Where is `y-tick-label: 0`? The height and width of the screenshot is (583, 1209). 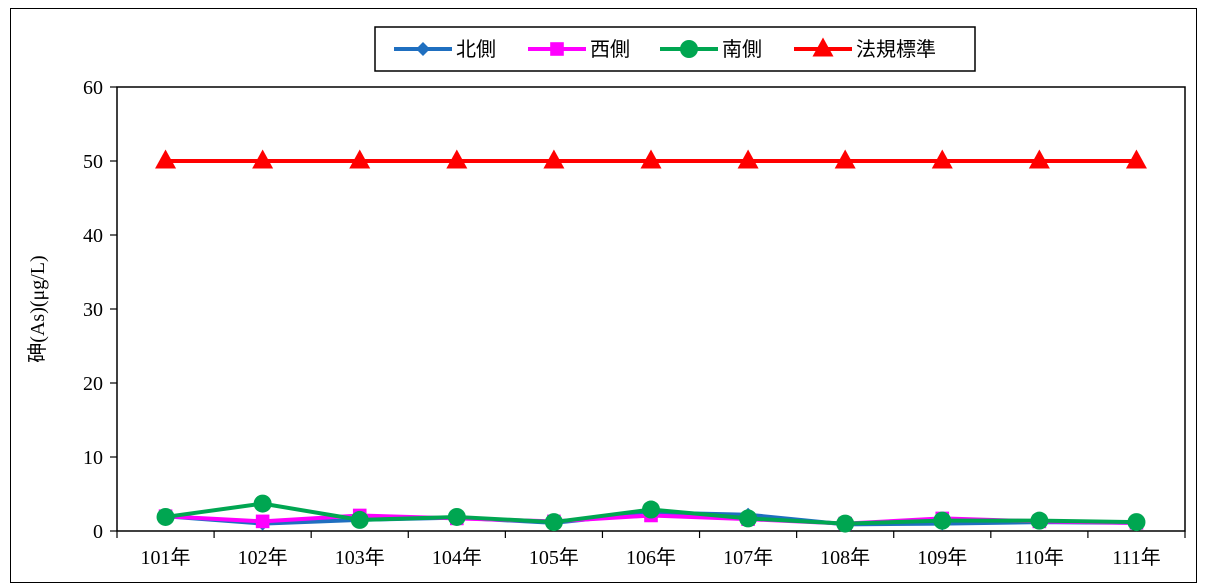 y-tick-label: 0 is located at coordinates (98, 532).